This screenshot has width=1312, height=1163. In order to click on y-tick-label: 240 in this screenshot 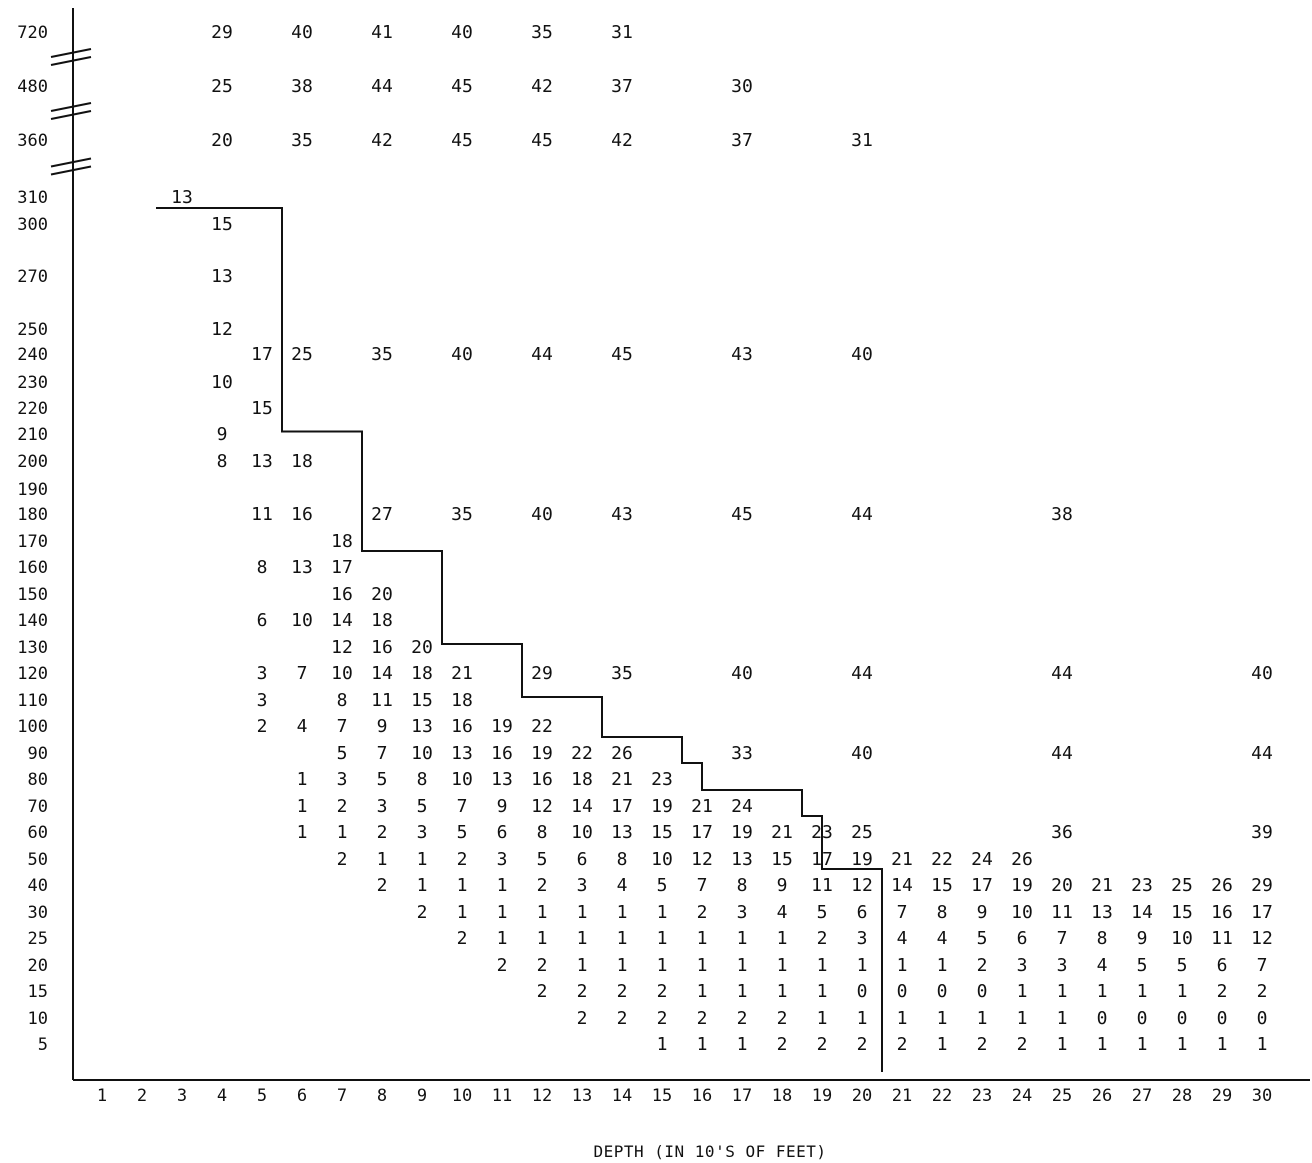, I will do `click(32, 355)`.